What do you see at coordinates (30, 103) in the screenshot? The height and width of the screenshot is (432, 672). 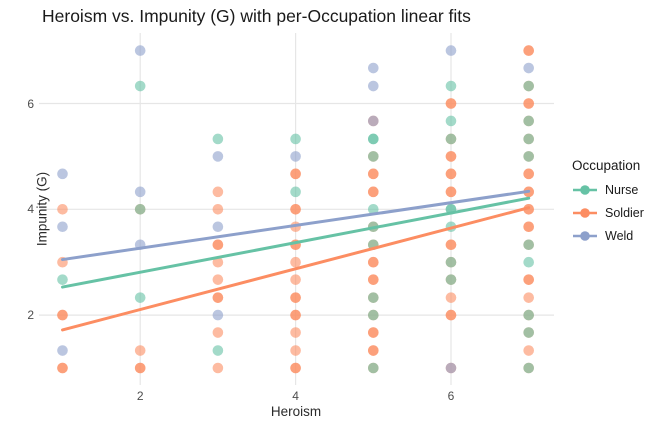 I see `y-tick-label-6: 6` at bounding box center [30, 103].